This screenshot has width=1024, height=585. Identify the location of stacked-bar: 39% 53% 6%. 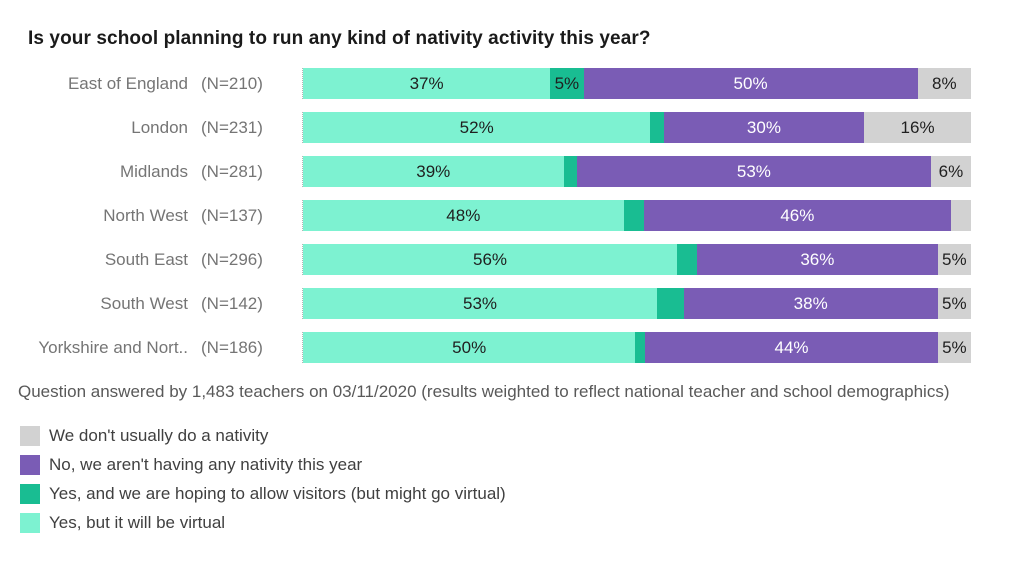
(637, 171).